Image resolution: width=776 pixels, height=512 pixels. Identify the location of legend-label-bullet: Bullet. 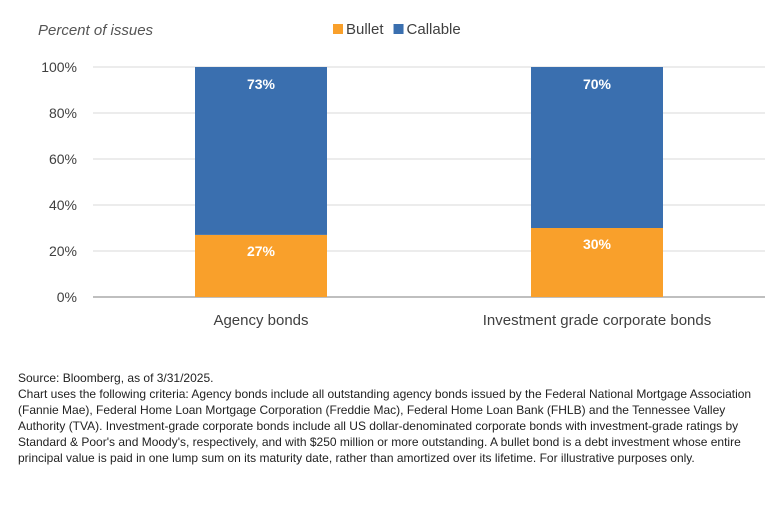
(365, 29).